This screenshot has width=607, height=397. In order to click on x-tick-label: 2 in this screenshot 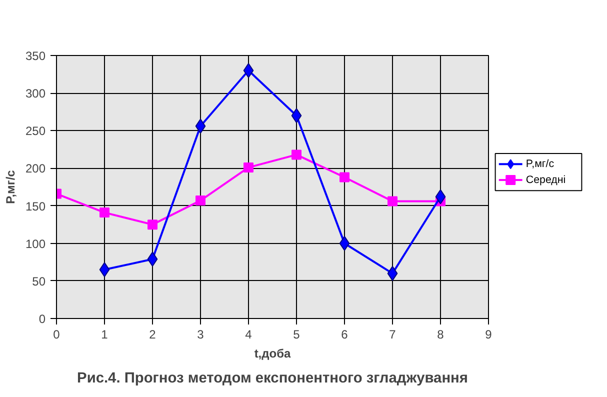, I will do `click(152, 335)`.